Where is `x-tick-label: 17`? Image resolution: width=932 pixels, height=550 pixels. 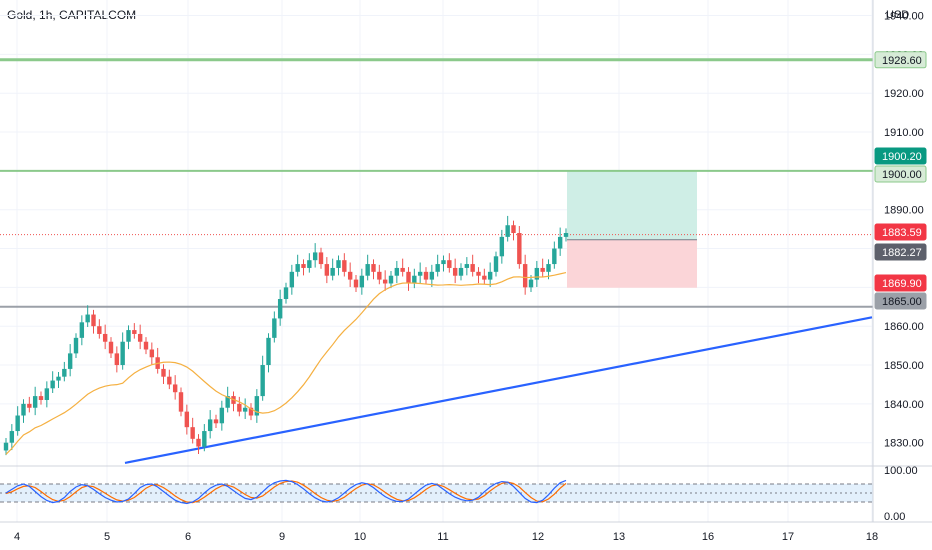 x-tick-label: 17 is located at coordinates (788, 537).